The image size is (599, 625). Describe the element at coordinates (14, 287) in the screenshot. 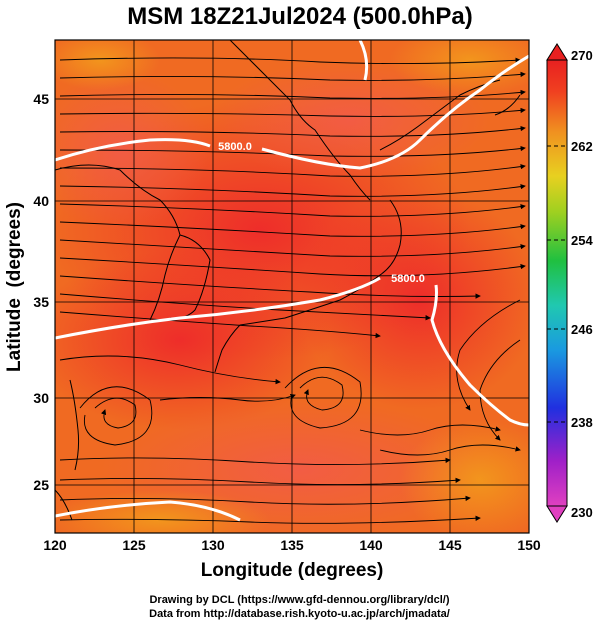

I see `y-axis-label: Latitude (degrees)` at that location.